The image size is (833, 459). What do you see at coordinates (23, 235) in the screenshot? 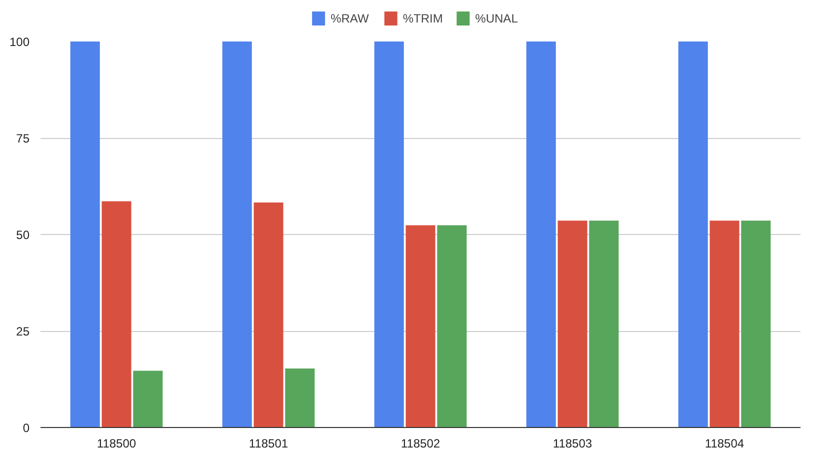
I see `y-tick-label: 50` at bounding box center [23, 235].